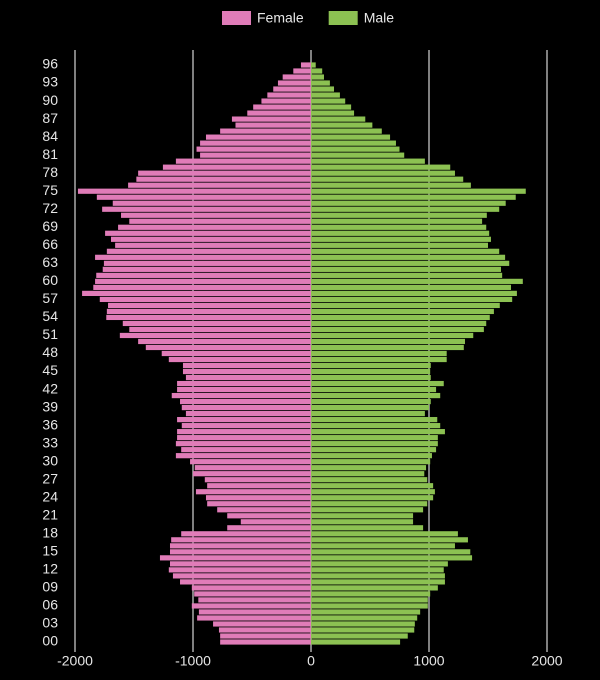 This screenshot has height=680, width=600. Describe the element at coordinates (50, 136) in the screenshot. I see `y-tick-label: 84` at that location.